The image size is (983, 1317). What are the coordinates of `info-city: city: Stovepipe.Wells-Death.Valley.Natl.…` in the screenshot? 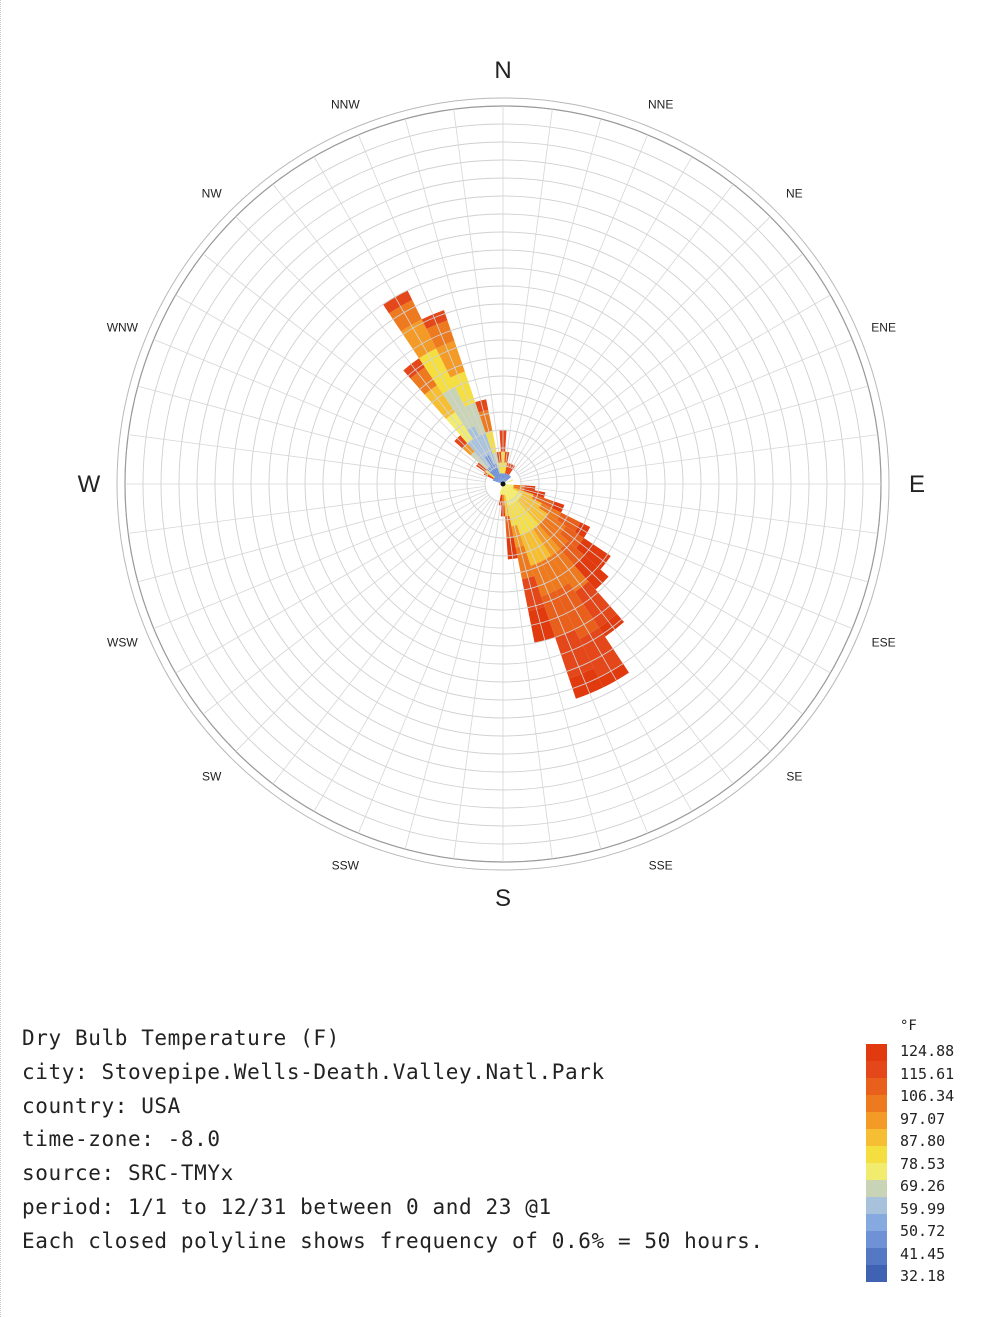 It's located at (313, 1071).